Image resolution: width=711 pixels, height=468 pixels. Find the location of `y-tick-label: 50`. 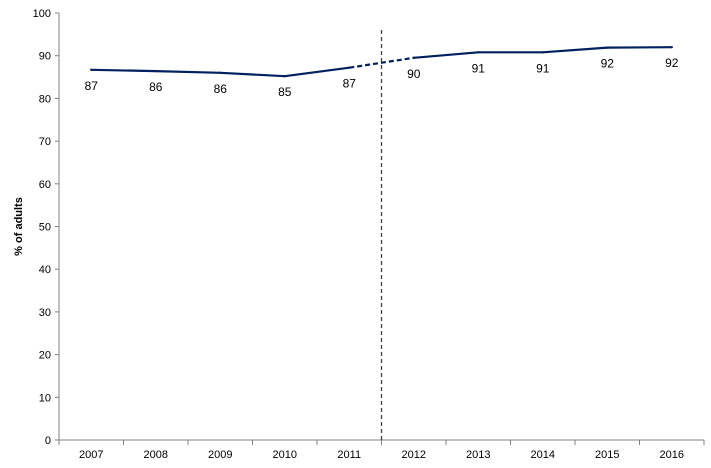

y-tick-label: 50 is located at coordinates (45, 228).